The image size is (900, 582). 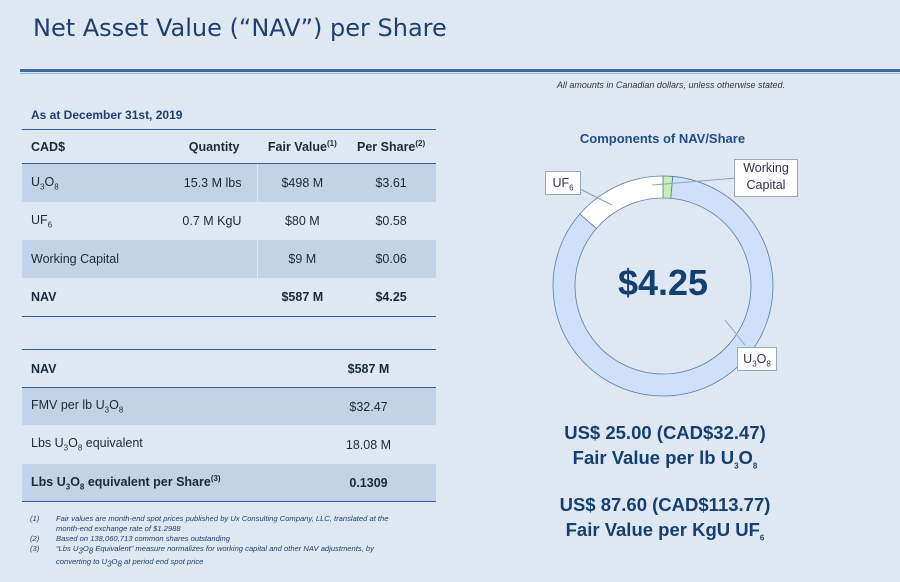 I want to click on table-row-lbs-equivalent: Lbs U3O8 equivalent 18.08 M, so click(x=229, y=444).